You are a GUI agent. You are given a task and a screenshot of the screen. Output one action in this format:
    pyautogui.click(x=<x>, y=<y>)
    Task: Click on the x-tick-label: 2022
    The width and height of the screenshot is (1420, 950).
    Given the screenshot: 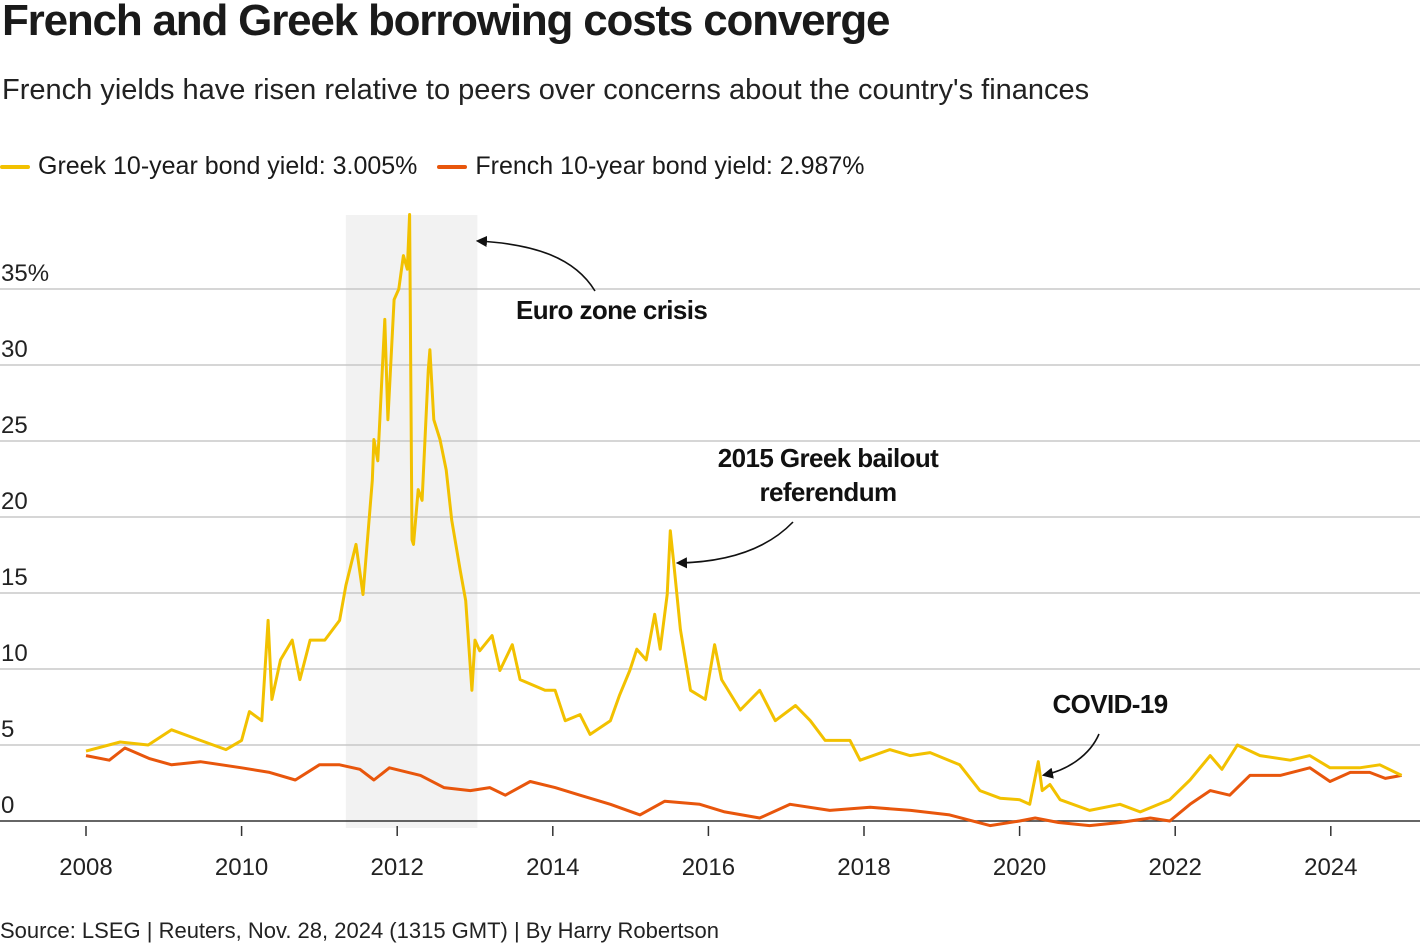 What is the action you would take?
    pyautogui.click(x=1175, y=867)
    